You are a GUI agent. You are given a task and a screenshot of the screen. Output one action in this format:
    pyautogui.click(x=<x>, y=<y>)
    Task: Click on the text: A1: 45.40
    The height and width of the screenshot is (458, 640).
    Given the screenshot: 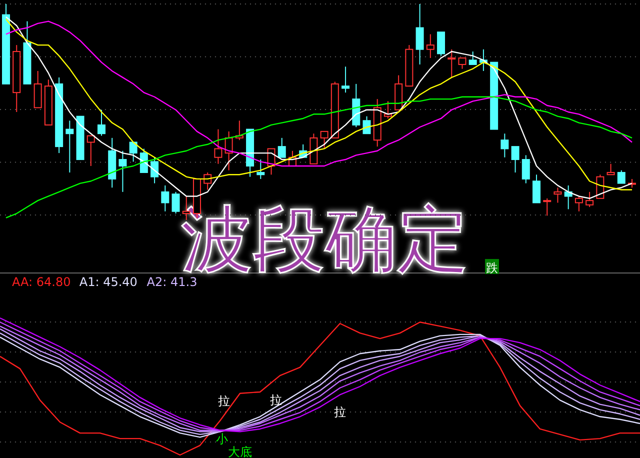 What is the action you would take?
    pyautogui.click(x=108, y=282)
    